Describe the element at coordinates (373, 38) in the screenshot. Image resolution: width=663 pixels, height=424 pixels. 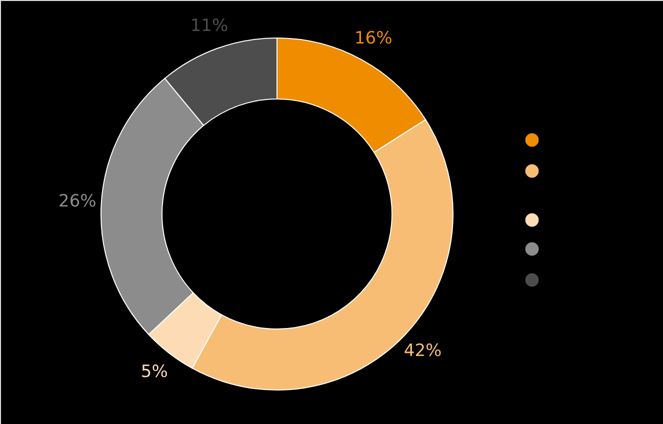
I see `data-label: 16%` at that location.